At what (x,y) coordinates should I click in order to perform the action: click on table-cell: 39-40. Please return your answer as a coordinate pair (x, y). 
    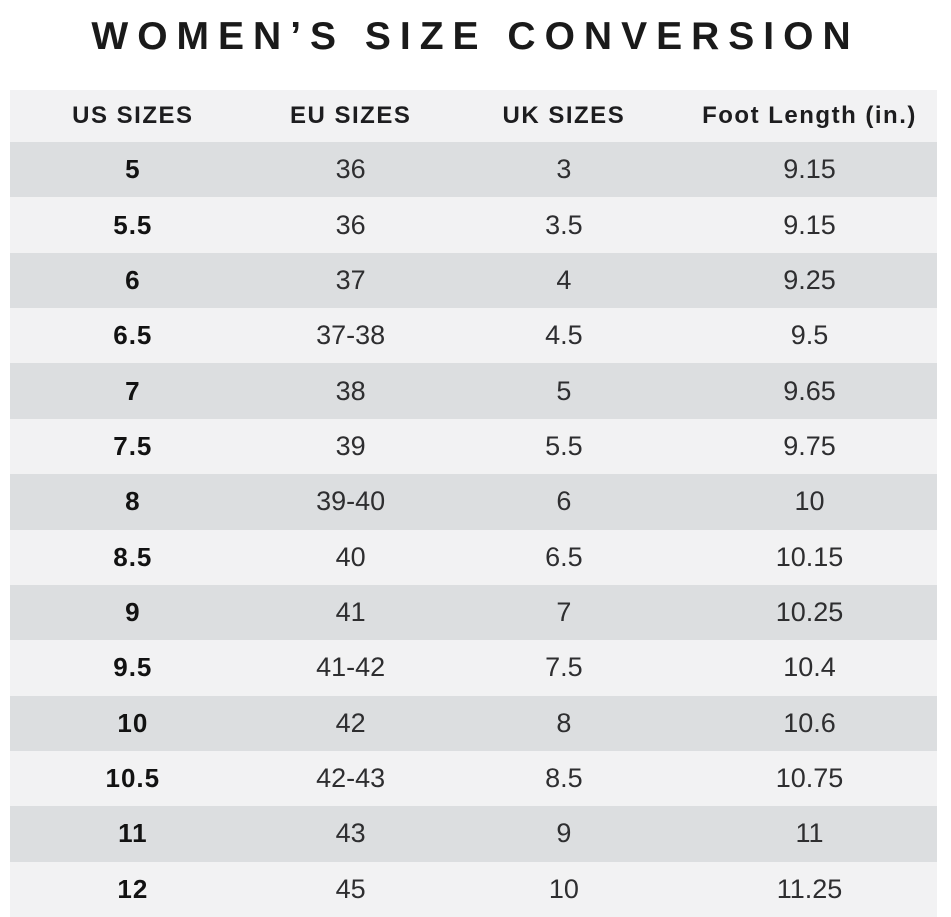
    Looking at the image, I should click on (351, 501).